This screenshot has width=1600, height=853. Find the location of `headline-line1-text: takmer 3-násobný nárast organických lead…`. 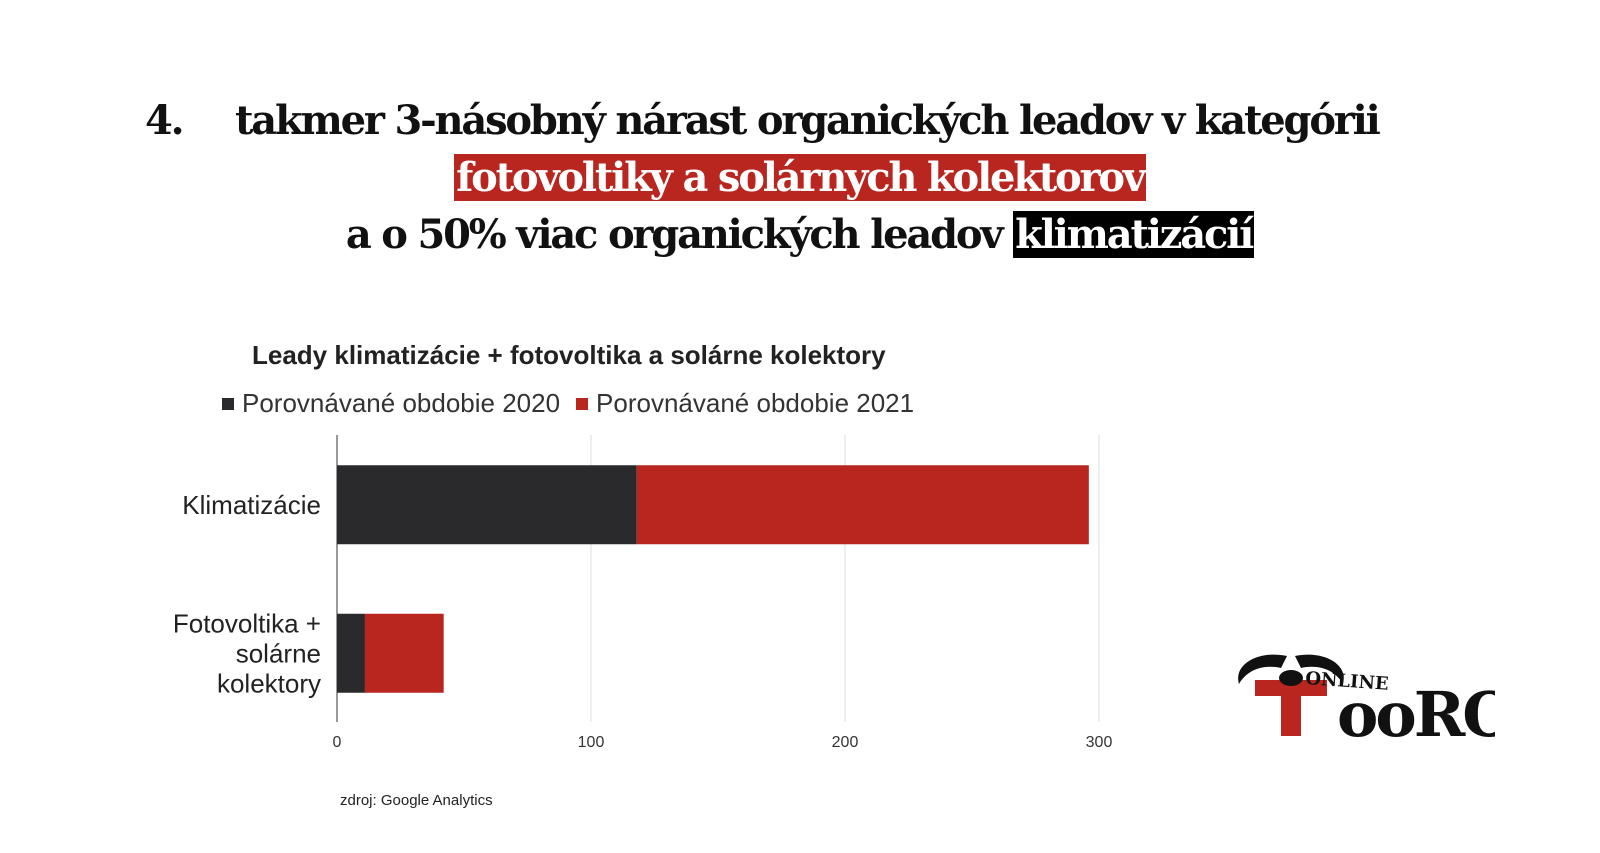

headline-line1-text: takmer 3-násobný nárast organických lead… is located at coordinates (808, 120).